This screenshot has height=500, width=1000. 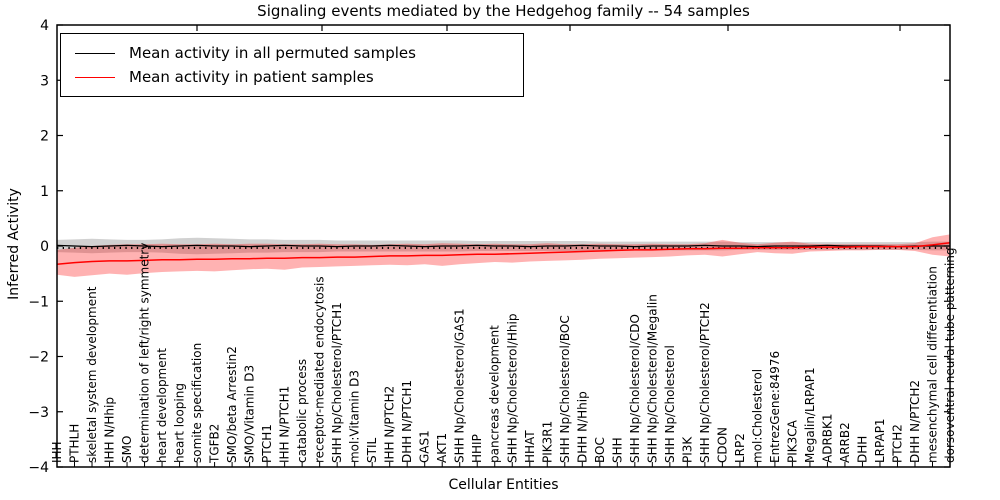 I want to click on x-tick-label: PI3K, so click(x=687, y=449).